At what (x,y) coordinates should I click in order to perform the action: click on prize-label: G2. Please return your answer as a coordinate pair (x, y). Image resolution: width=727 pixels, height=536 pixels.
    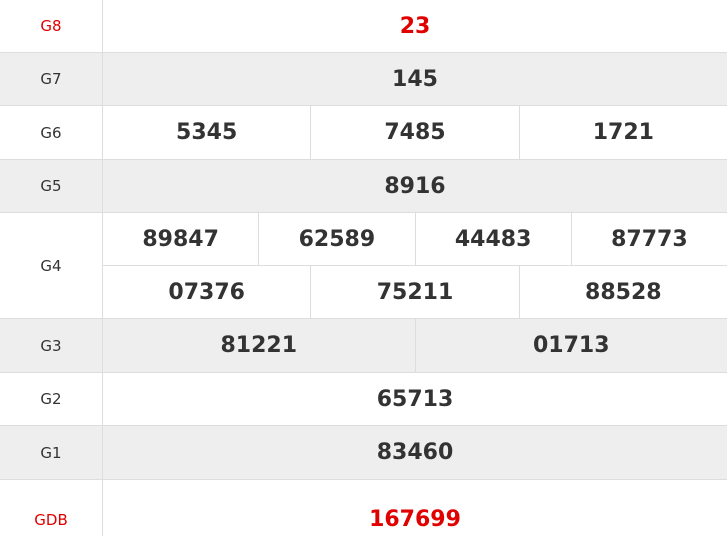
    Looking at the image, I should click on (51, 399).